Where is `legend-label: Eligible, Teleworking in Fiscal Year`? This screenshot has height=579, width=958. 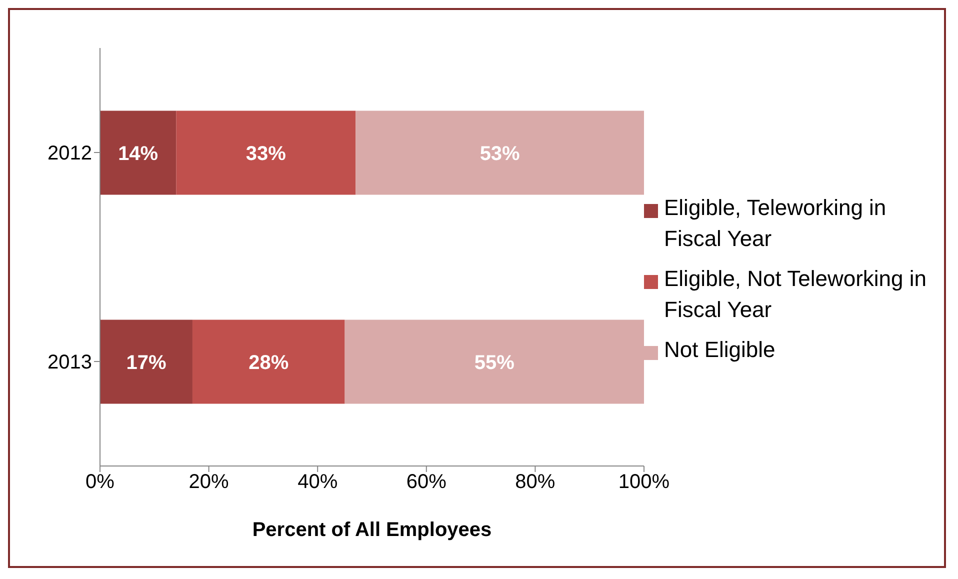 legend-label: Eligible, Teleworking in Fiscal Year is located at coordinates (776, 223).